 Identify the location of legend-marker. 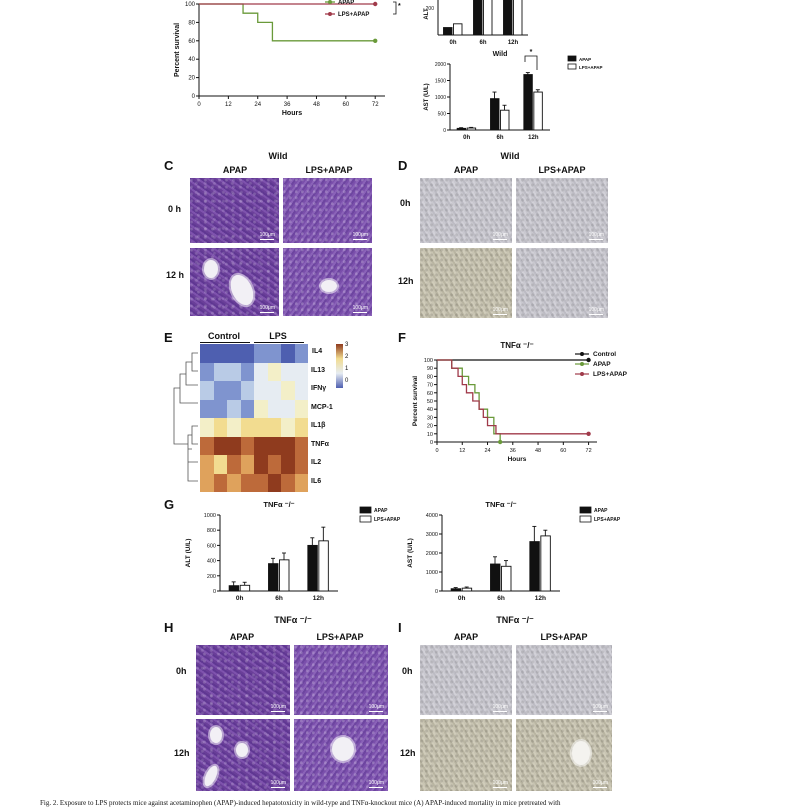
(582, 354).